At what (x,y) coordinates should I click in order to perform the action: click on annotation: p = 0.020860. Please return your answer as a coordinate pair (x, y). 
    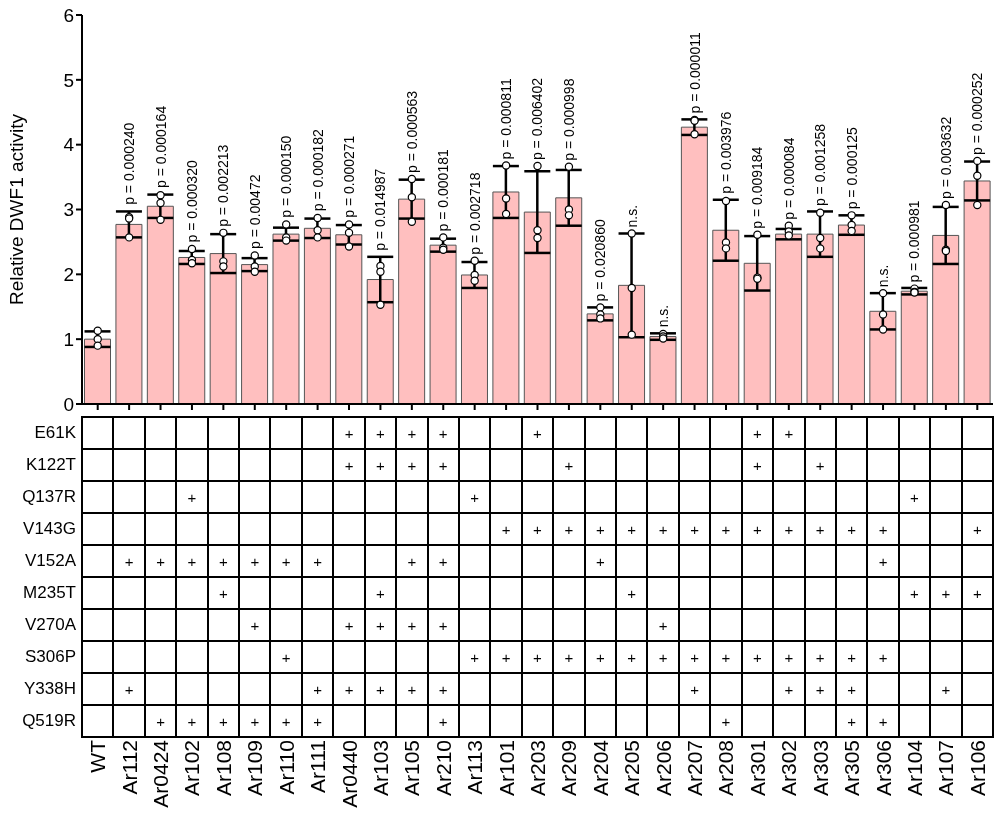
    Looking at the image, I should click on (600, 260).